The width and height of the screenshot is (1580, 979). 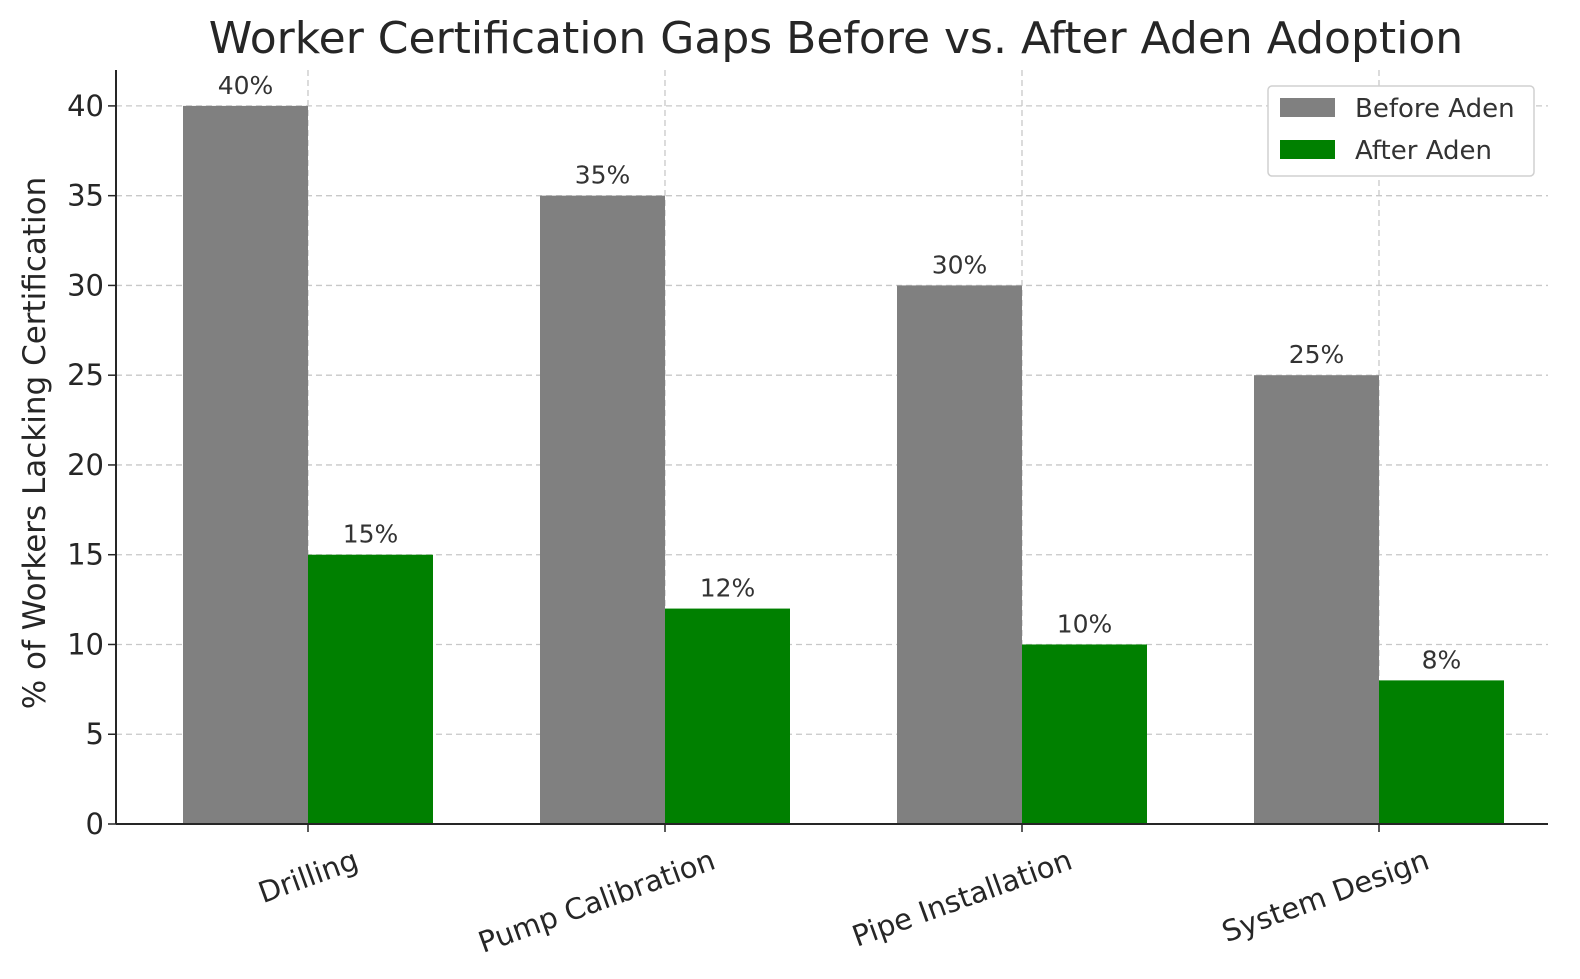 What do you see at coordinates (1085, 623) in the screenshot?
I see `bar-value-label: 10%` at bounding box center [1085, 623].